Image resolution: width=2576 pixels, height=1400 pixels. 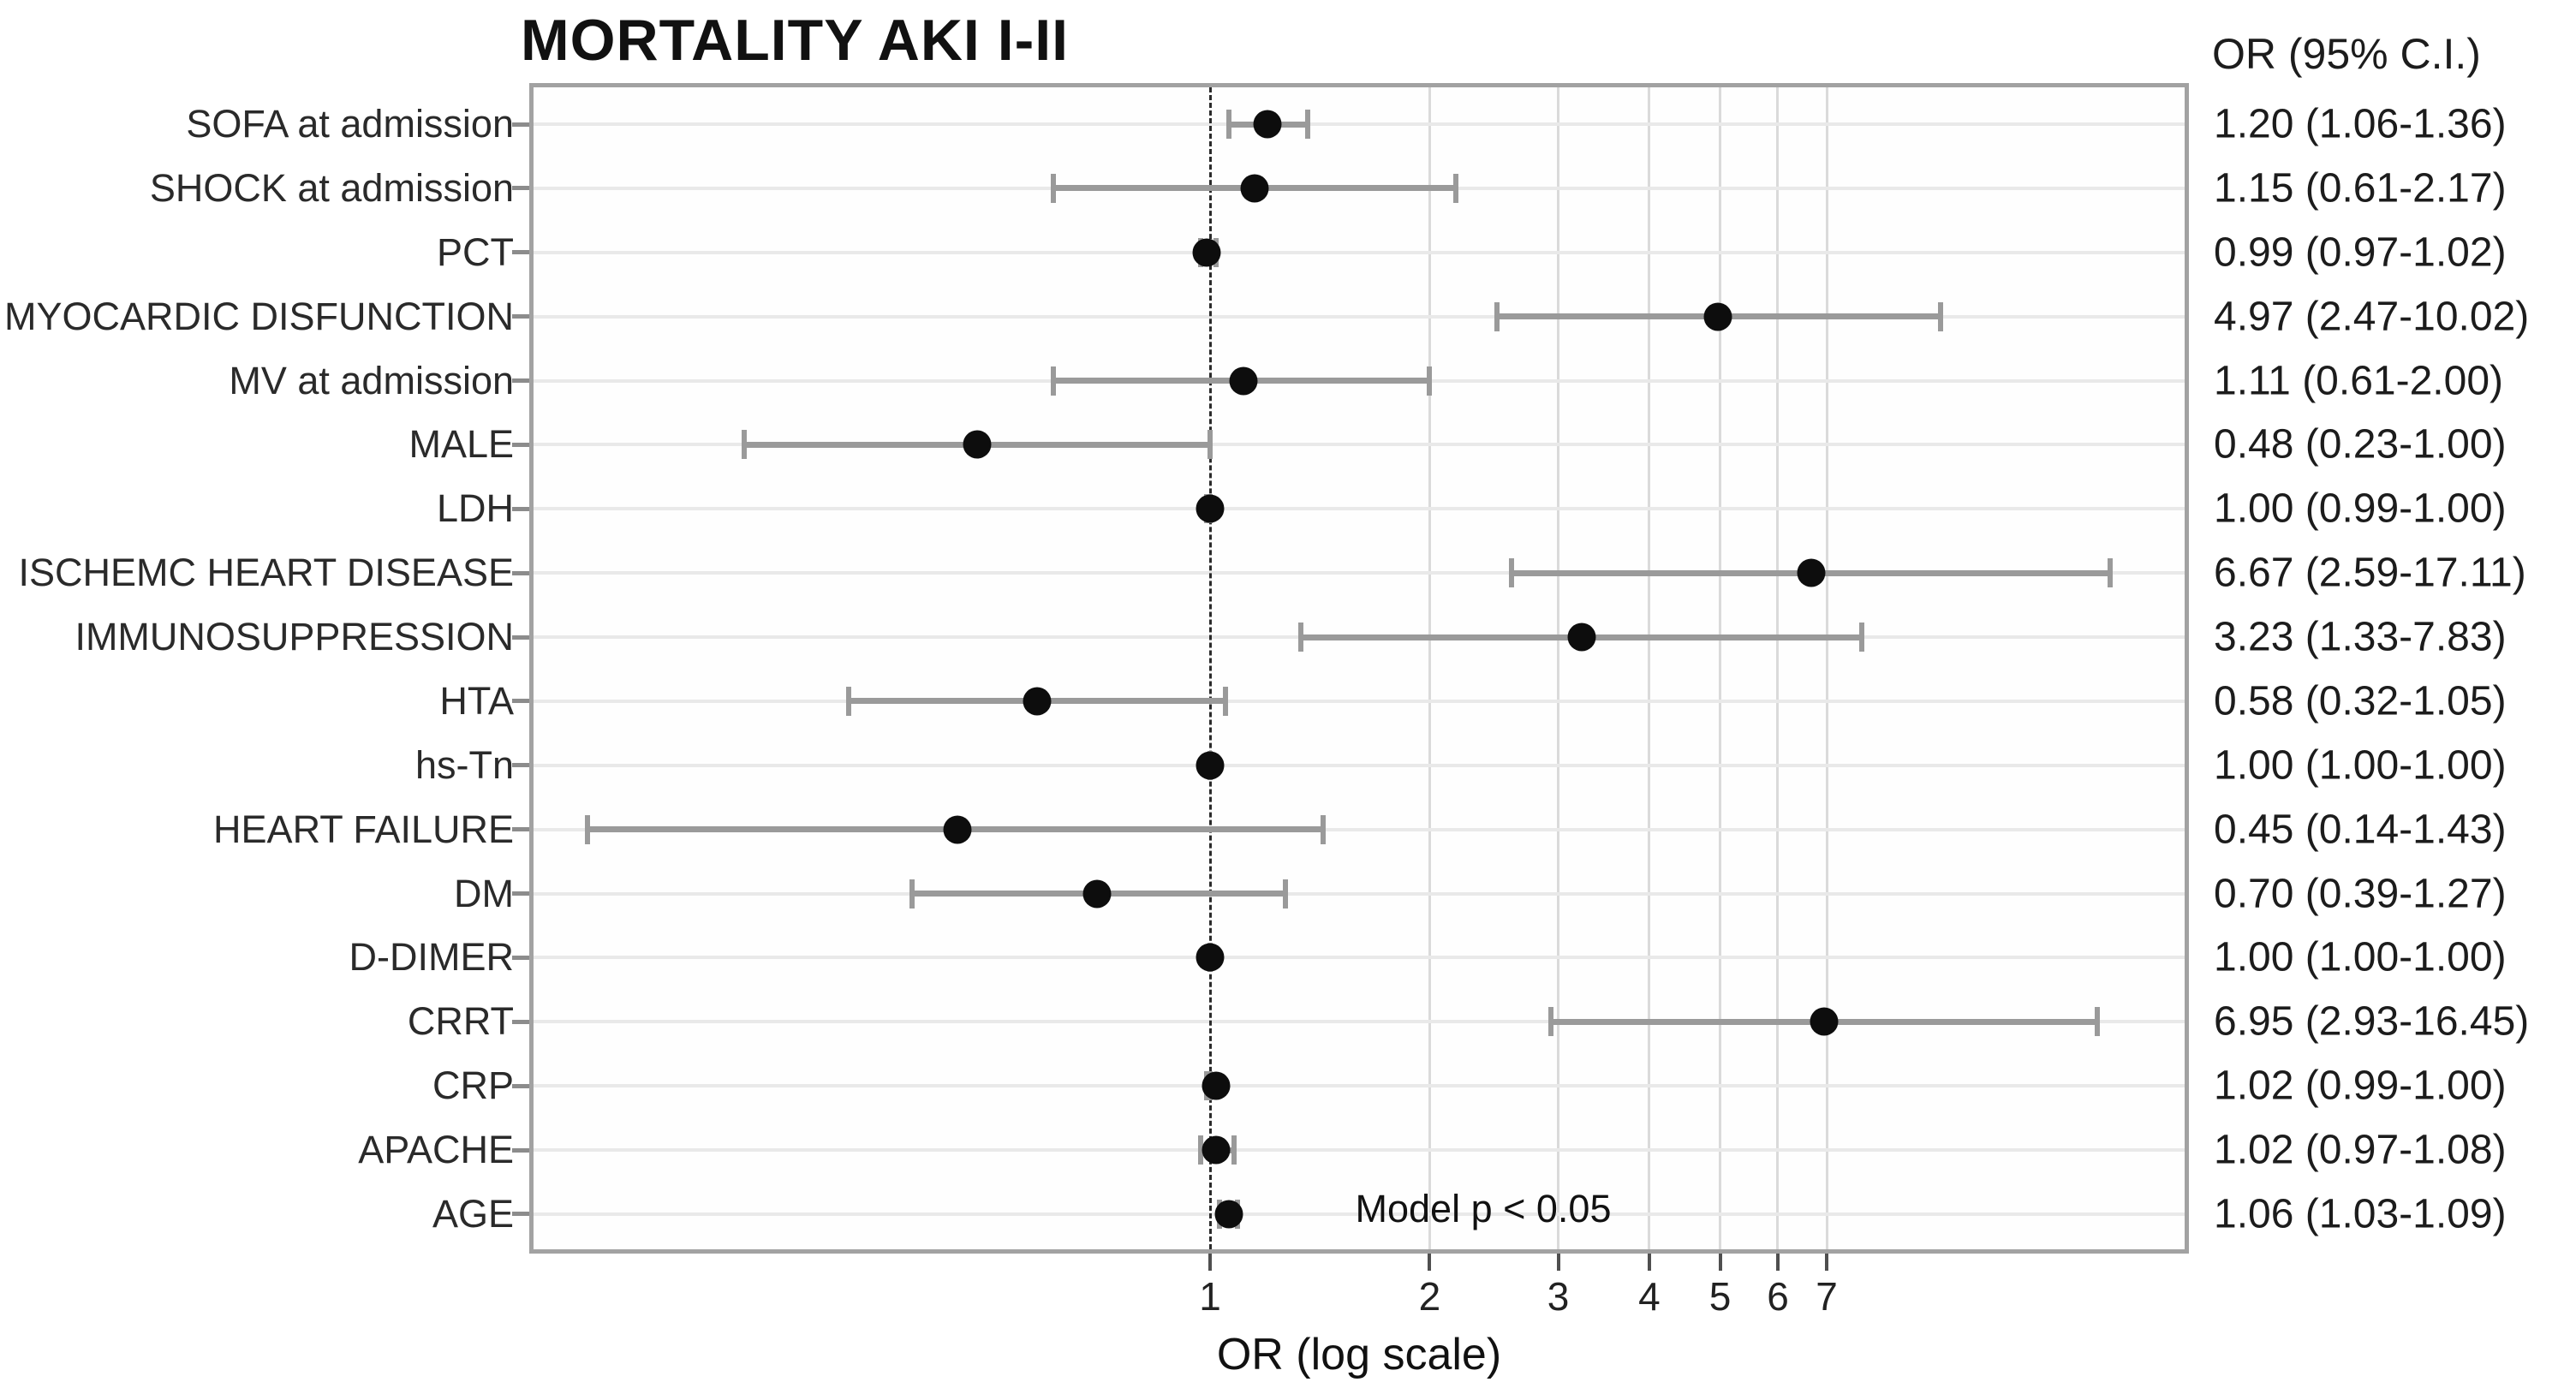 I want to click on row-label: CRRT, so click(x=460, y=1021).